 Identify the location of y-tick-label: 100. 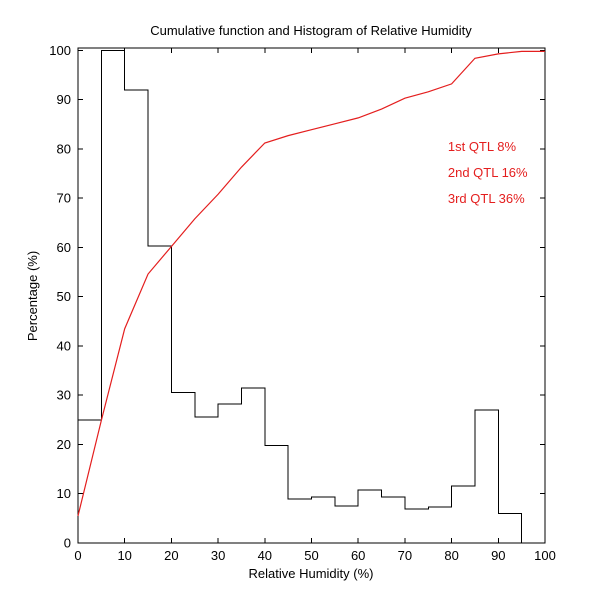
(60, 50).